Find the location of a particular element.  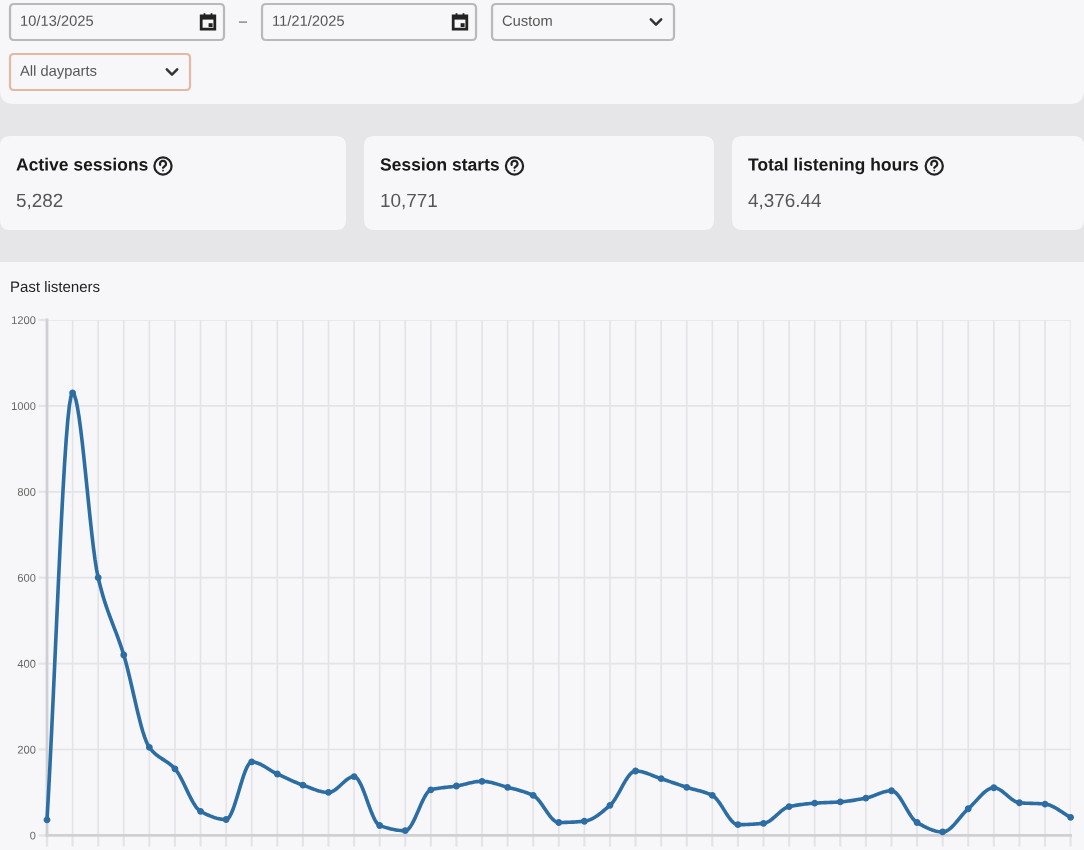

text: 5,282 is located at coordinates (39, 201).